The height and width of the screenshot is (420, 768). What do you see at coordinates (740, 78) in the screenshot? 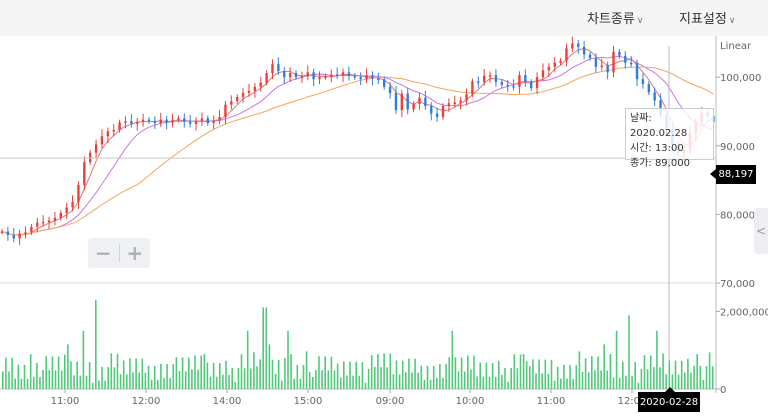
I see `price-tick-label: 100,000` at bounding box center [740, 78].